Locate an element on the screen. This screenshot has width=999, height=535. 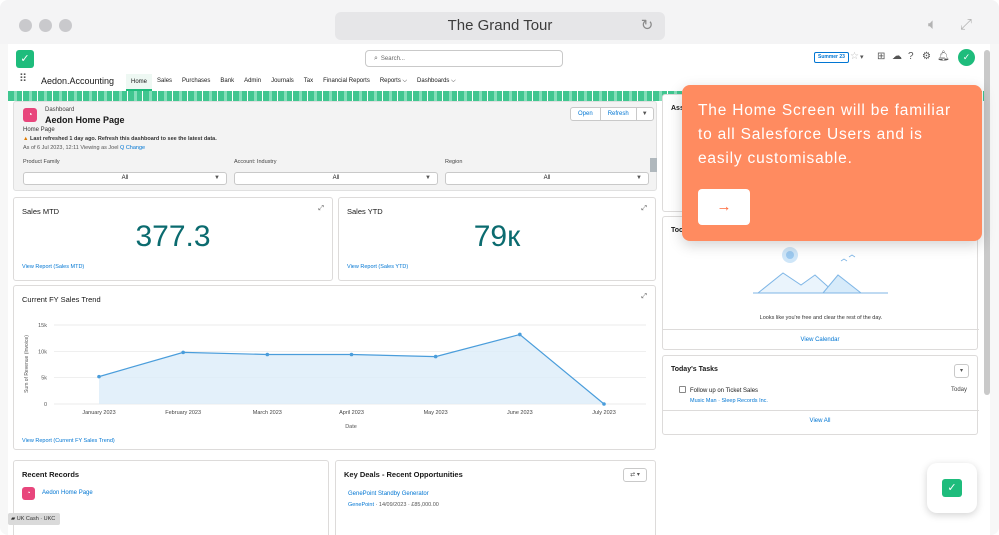
assistant-title: Ass is located at coordinates (677, 108).